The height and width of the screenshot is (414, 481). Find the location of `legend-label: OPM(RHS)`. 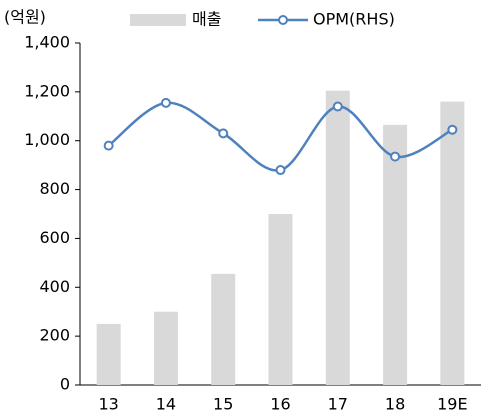

legend-label: OPM(RHS) is located at coordinates (354, 19).